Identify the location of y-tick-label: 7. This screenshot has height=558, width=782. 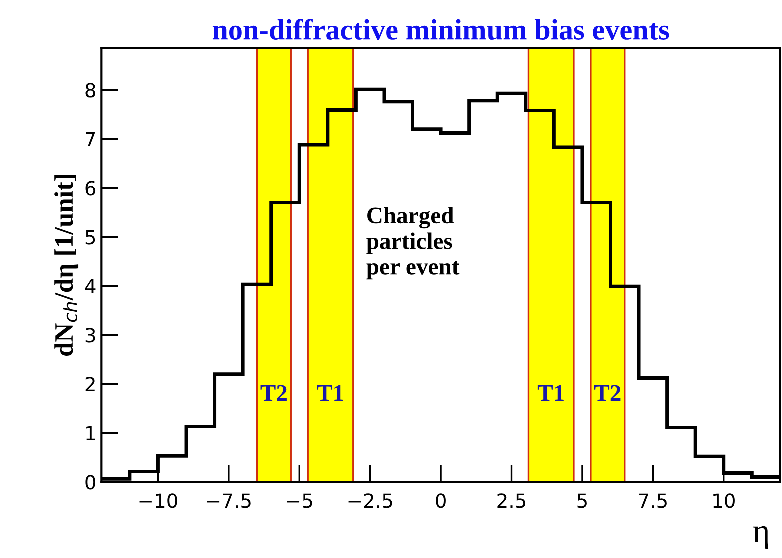
(91, 139).